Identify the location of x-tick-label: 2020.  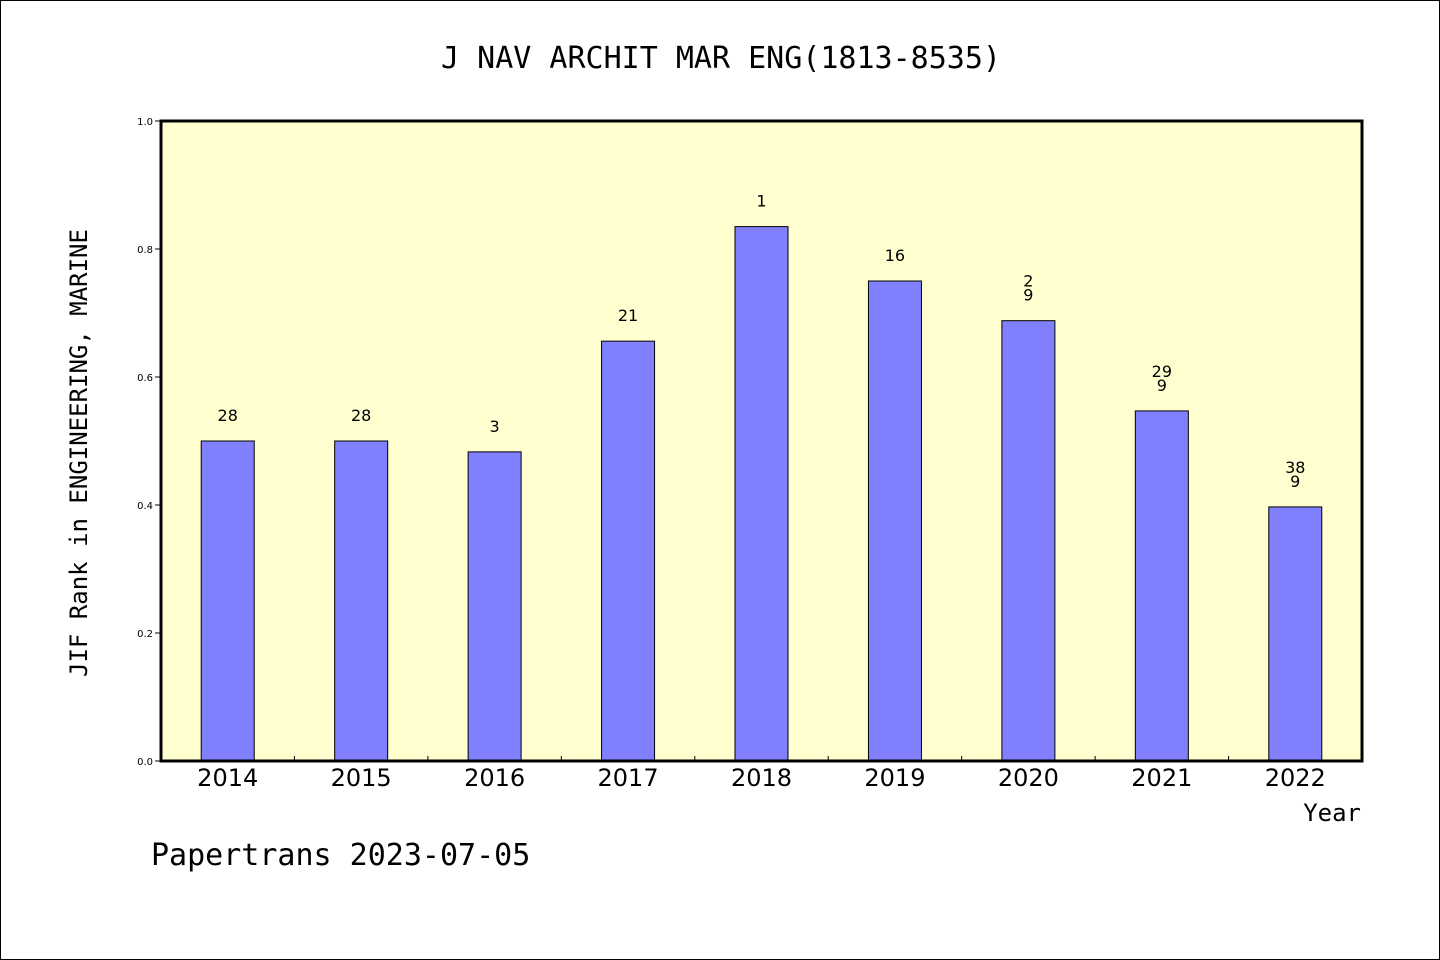
(1028, 778).